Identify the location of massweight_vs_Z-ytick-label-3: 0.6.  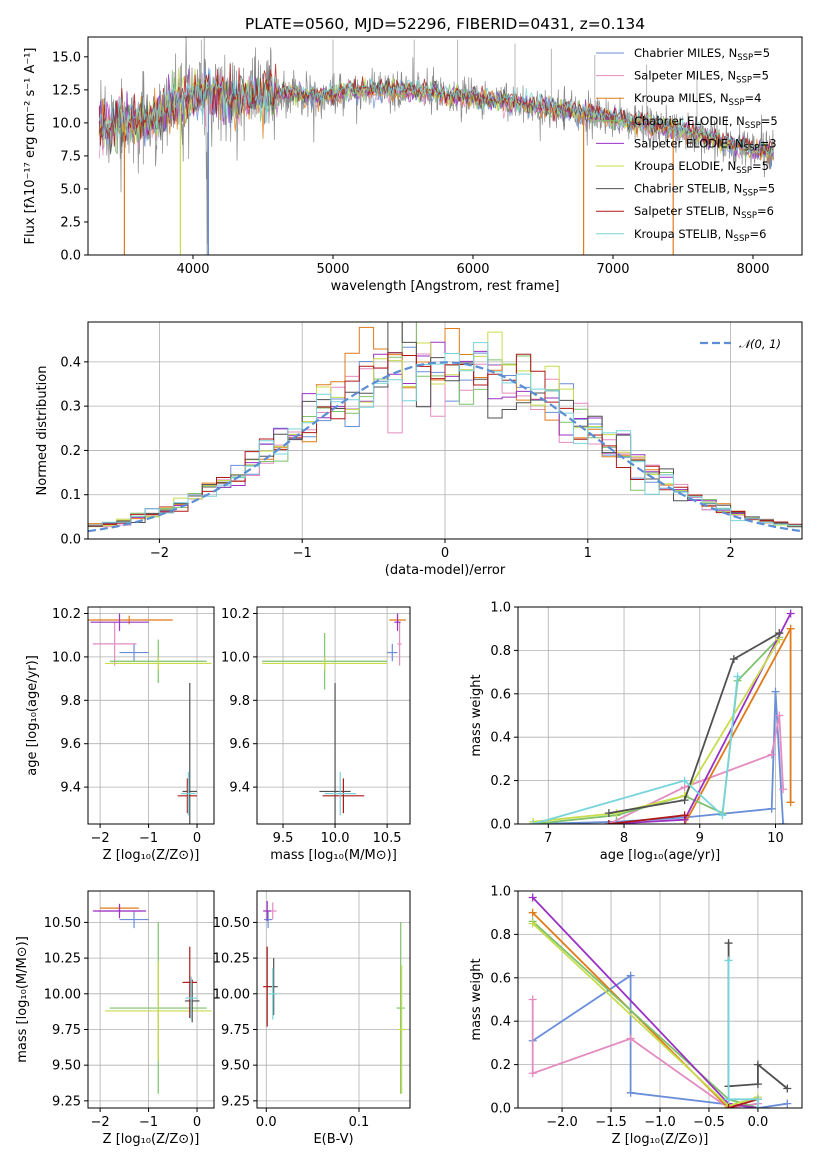
(500, 978).